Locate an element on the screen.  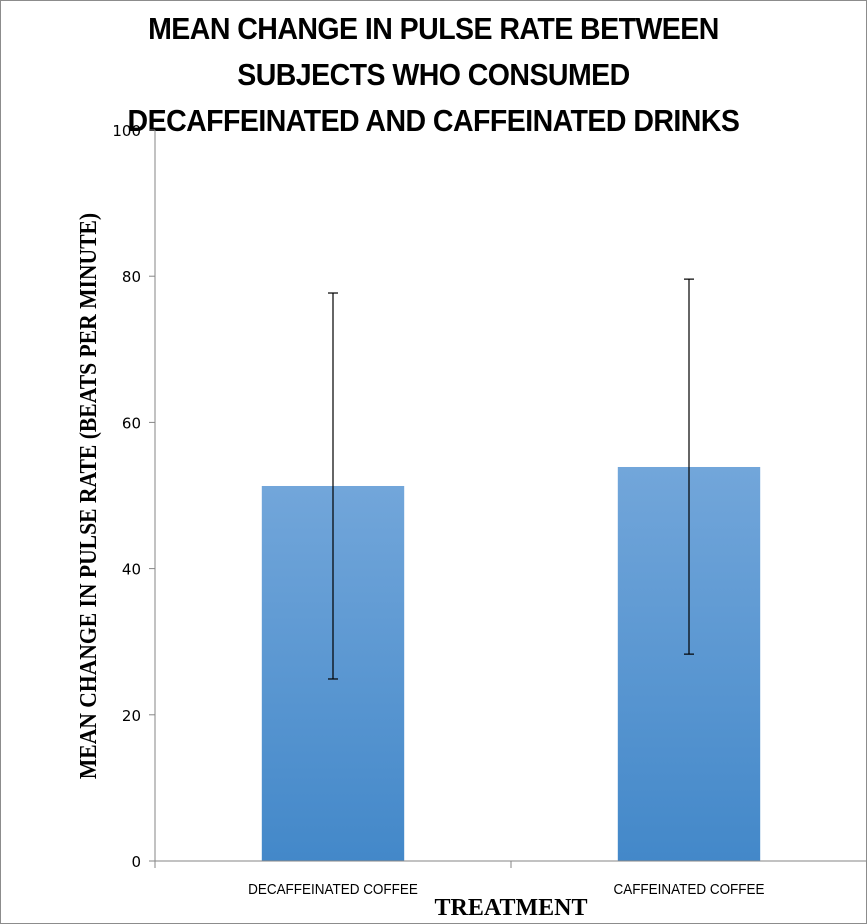
chart-title-line-3: DECAFFEINATED AND CAFFEINATED DRINKS is located at coordinates (433, 120).